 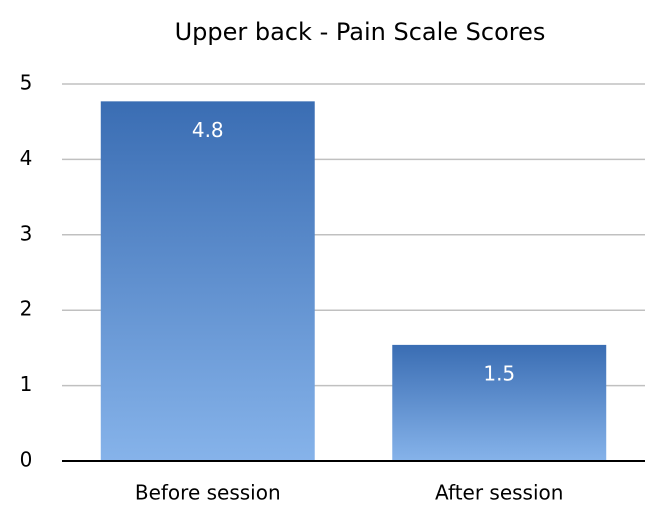 I want to click on x-tick-label: Before session, so click(x=208, y=493).